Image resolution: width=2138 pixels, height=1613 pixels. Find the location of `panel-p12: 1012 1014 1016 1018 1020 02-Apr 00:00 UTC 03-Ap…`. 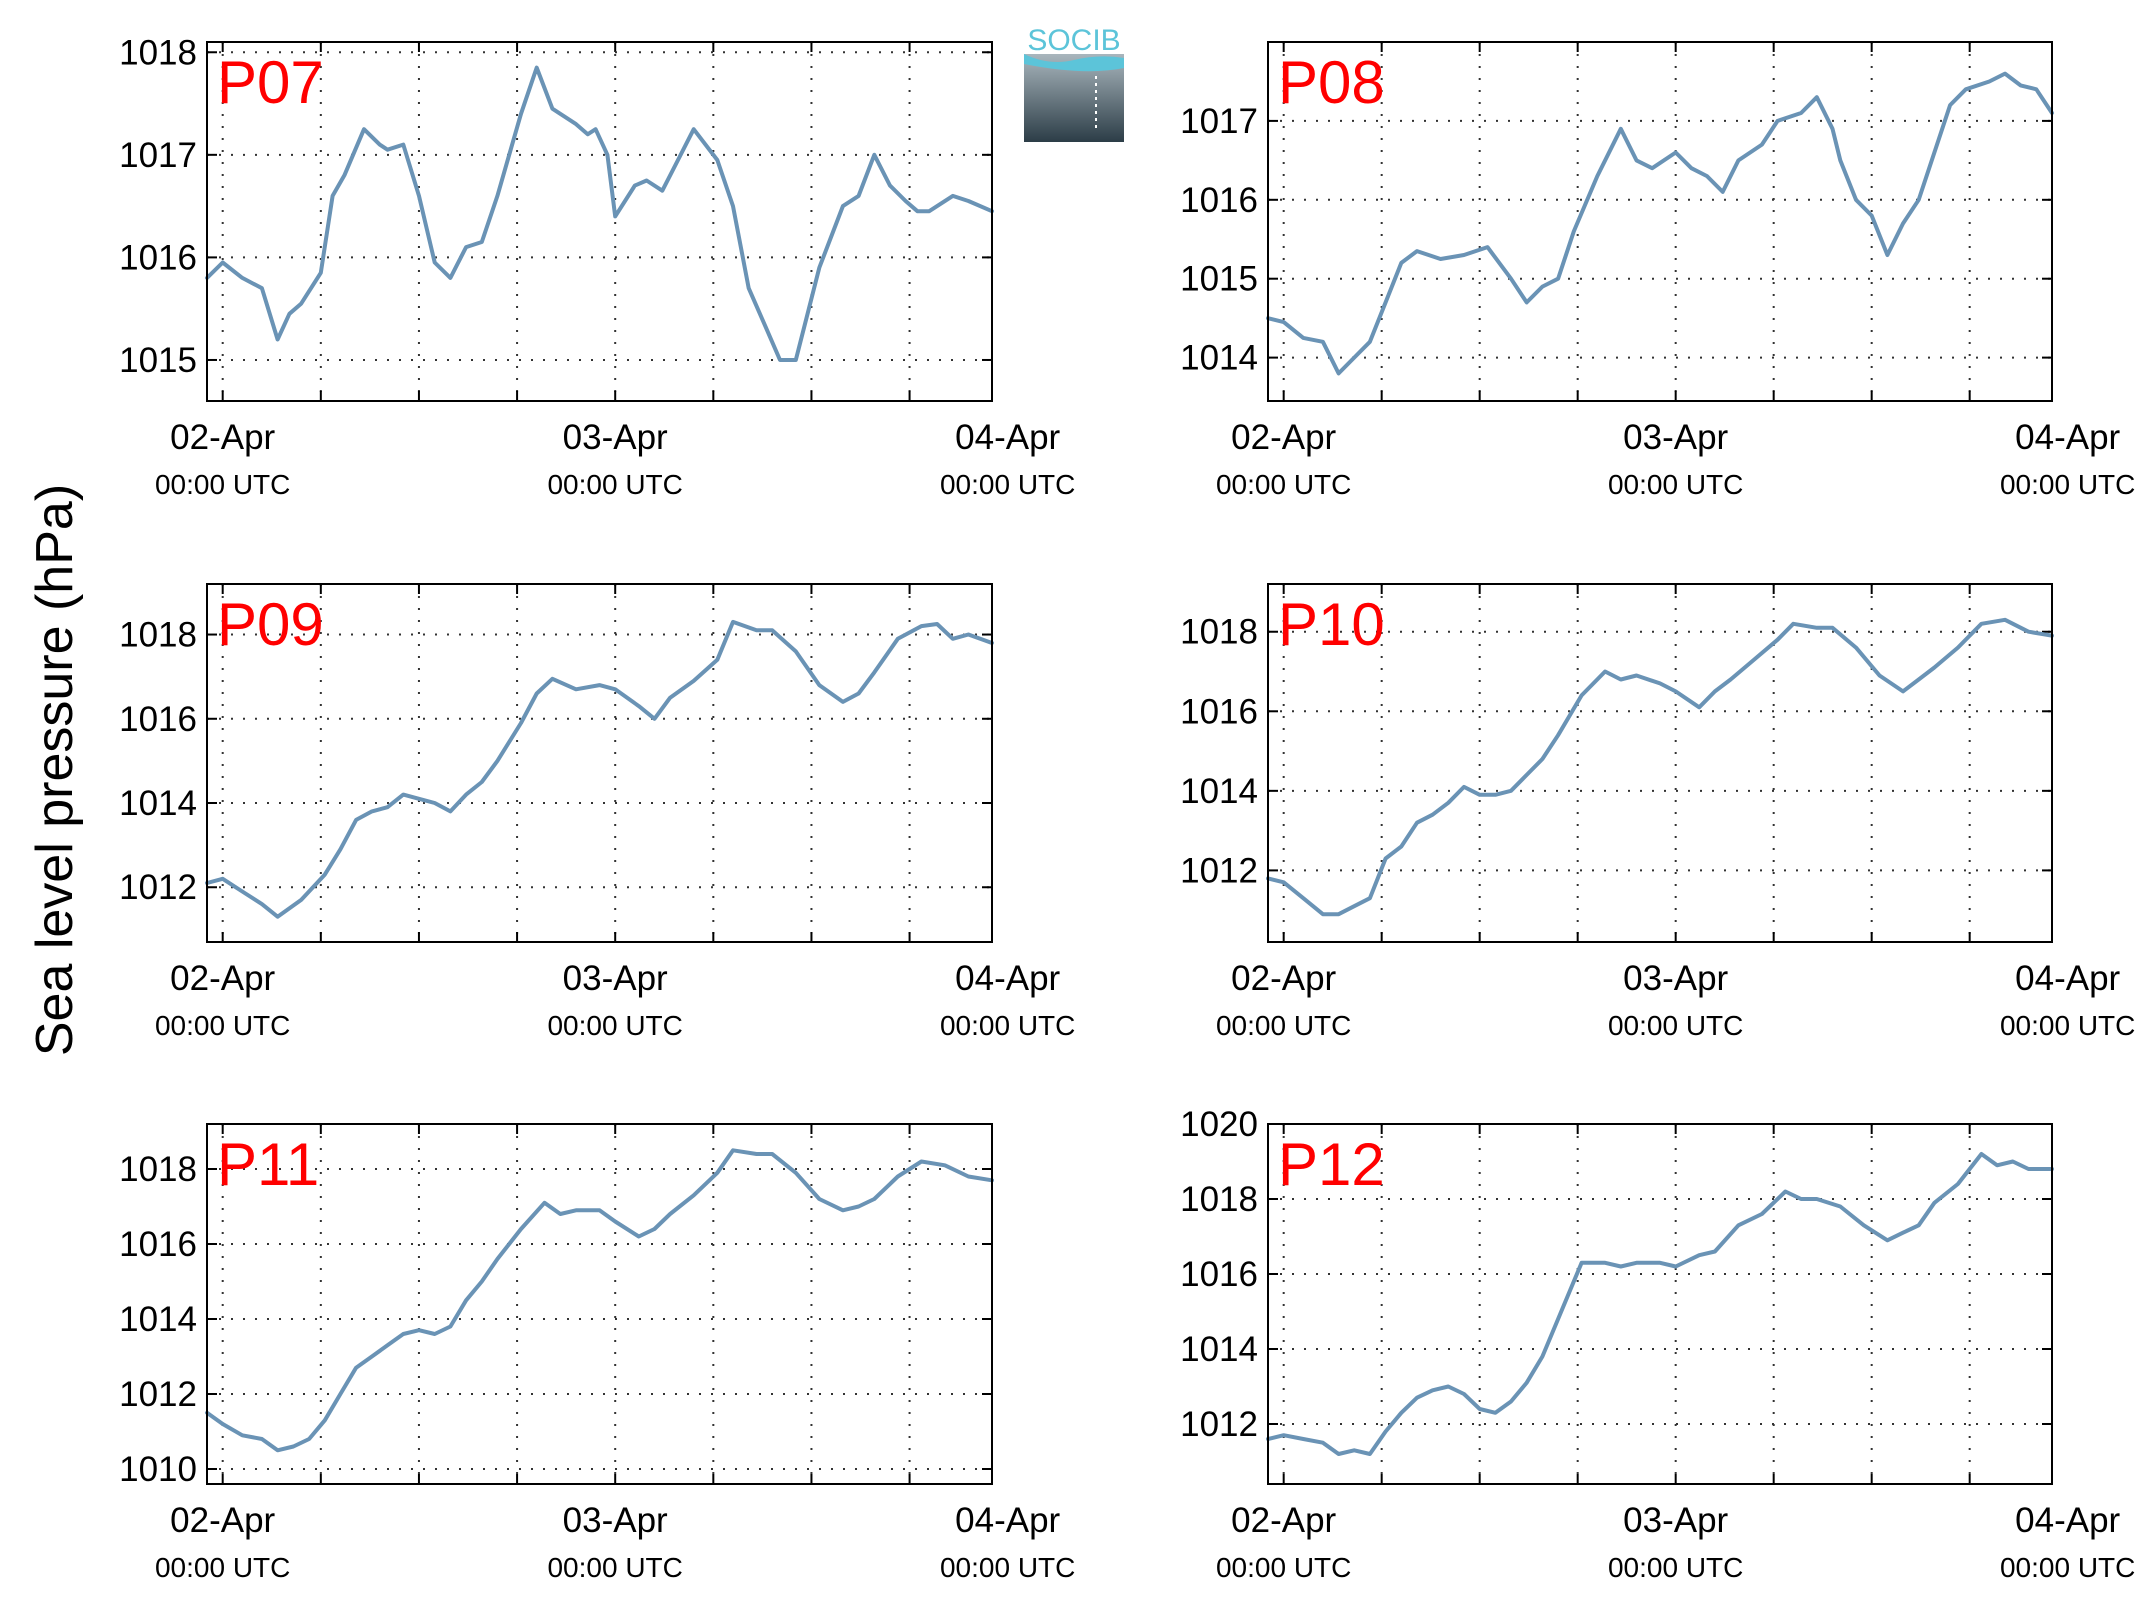

panel-p12: 1012 1014 1016 1018 1020 02-Apr 00:00 UTC 03-Ap… is located at coordinates (1657, 1344).